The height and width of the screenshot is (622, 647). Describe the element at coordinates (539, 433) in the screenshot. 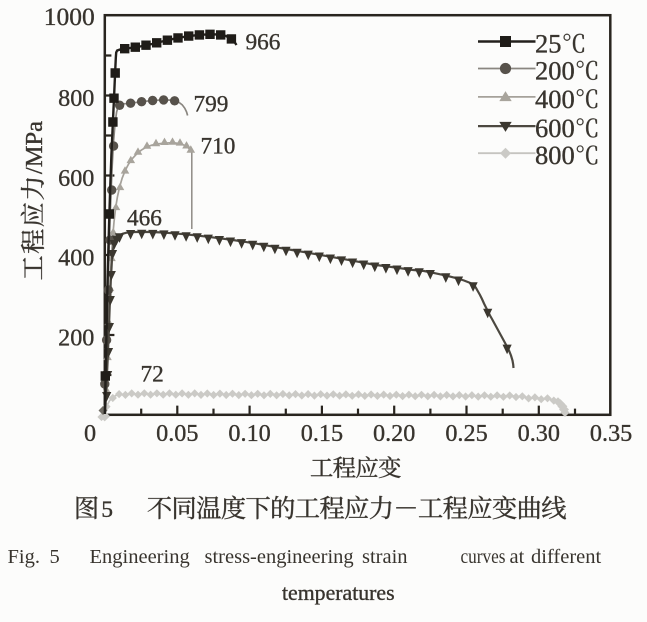

I see `svg-text: 0.30` at that location.